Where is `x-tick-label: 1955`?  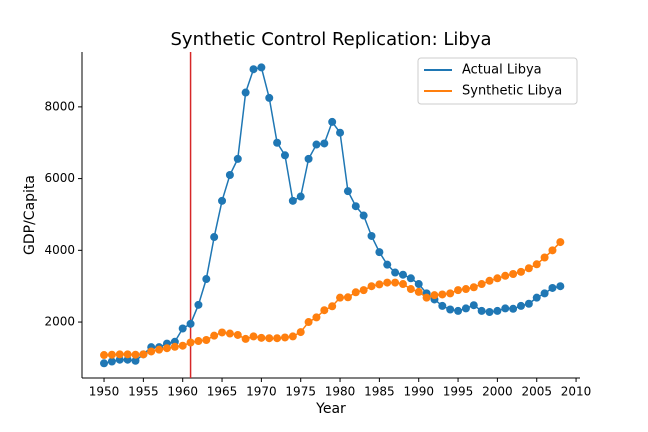 x-tick-label: 1955 is located at coordinates (143, 392).